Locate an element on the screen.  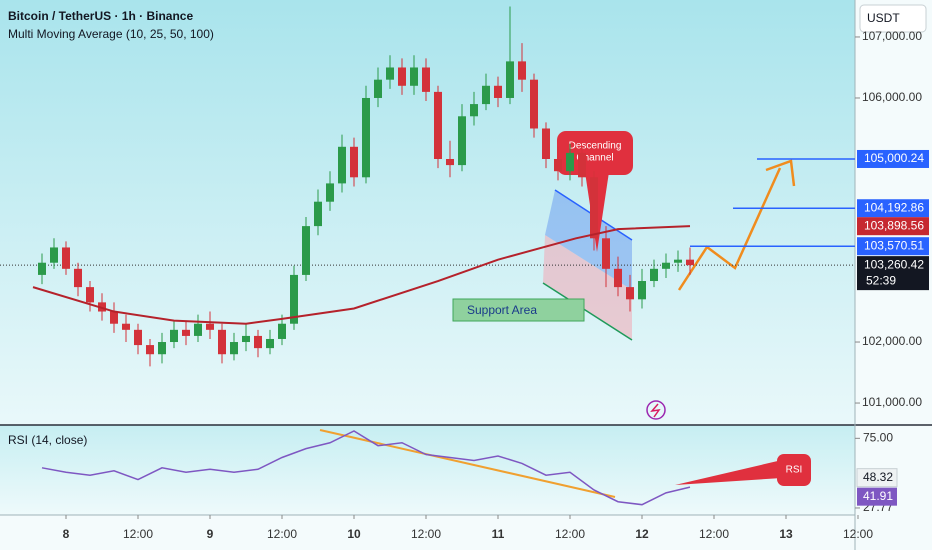
rsi-value-box is located at coordinates (877, 496).